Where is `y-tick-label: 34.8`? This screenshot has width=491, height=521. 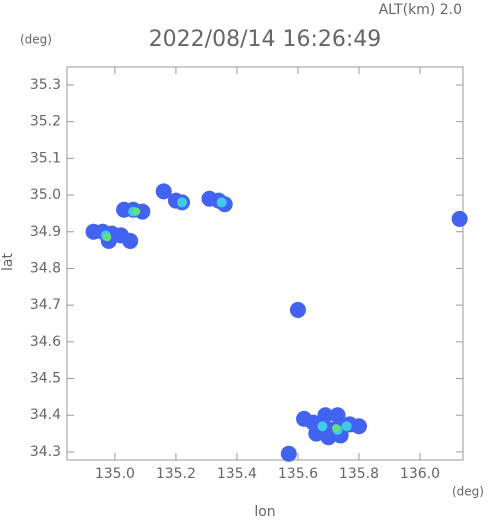
y-tick-label: 34.8 is located at coordinates (45, 268).